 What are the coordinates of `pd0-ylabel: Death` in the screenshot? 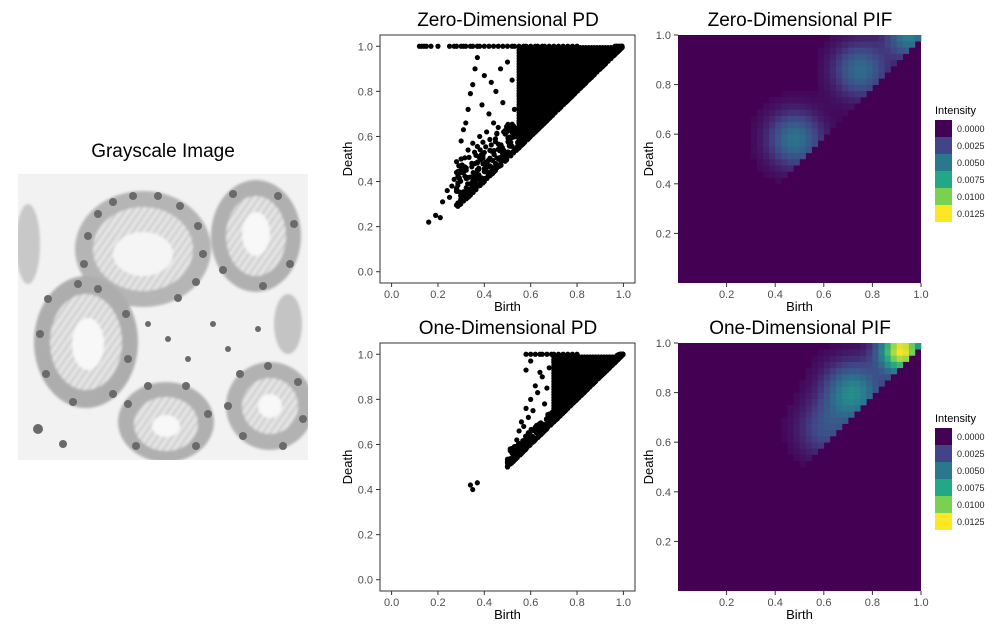 It's located at (347, 159).